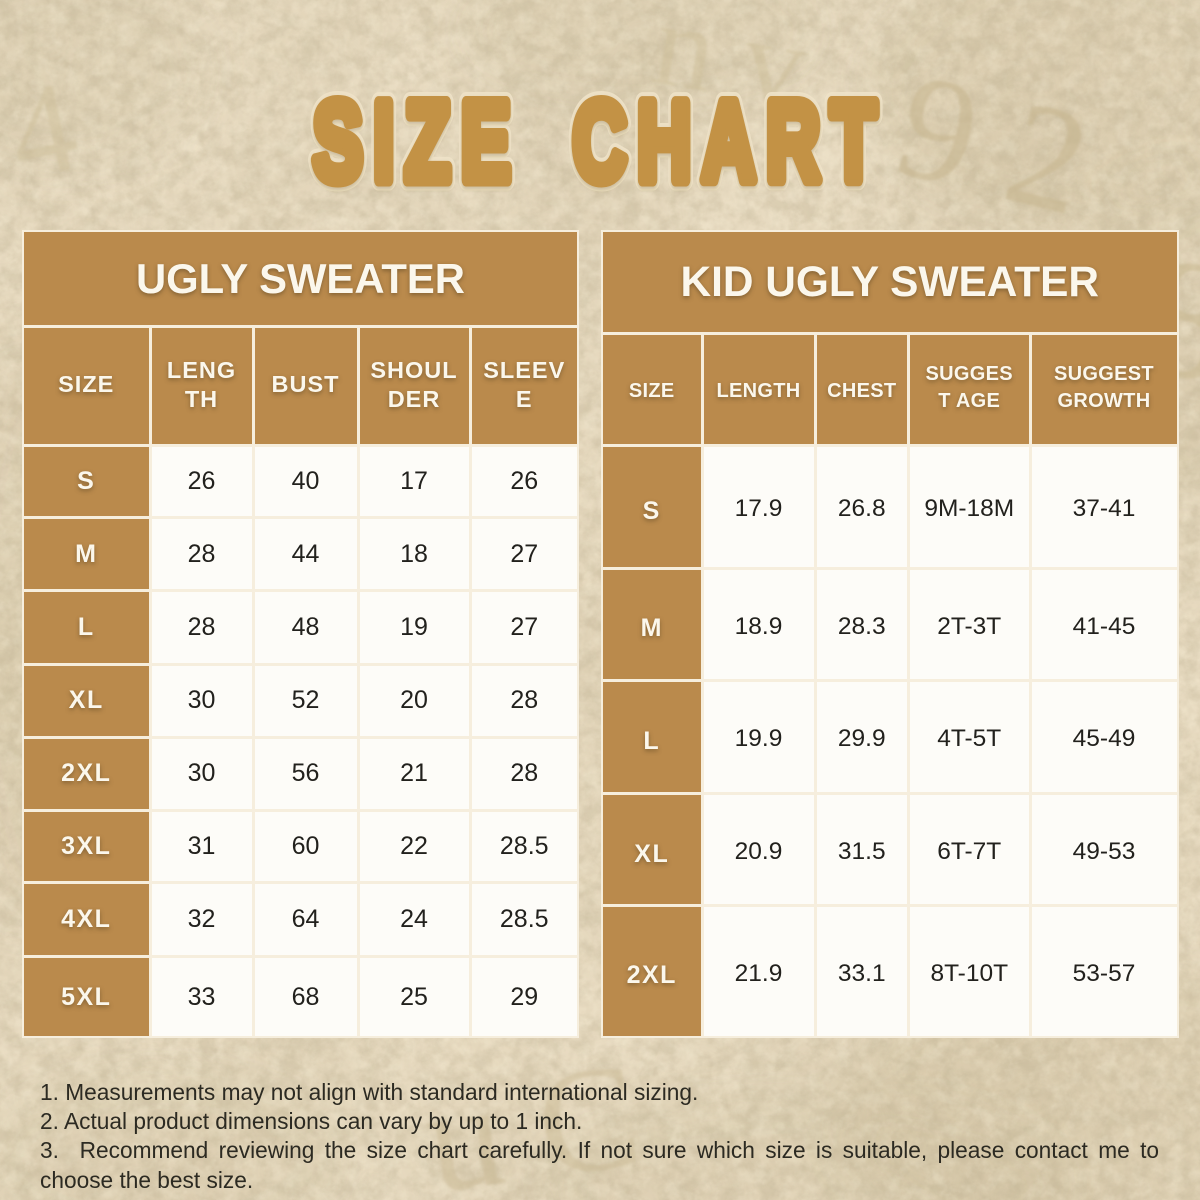  What do you see at coordinates (730, 66) in the screenshot?
I see `svg-text: n v` at bounding box center [730, 66].